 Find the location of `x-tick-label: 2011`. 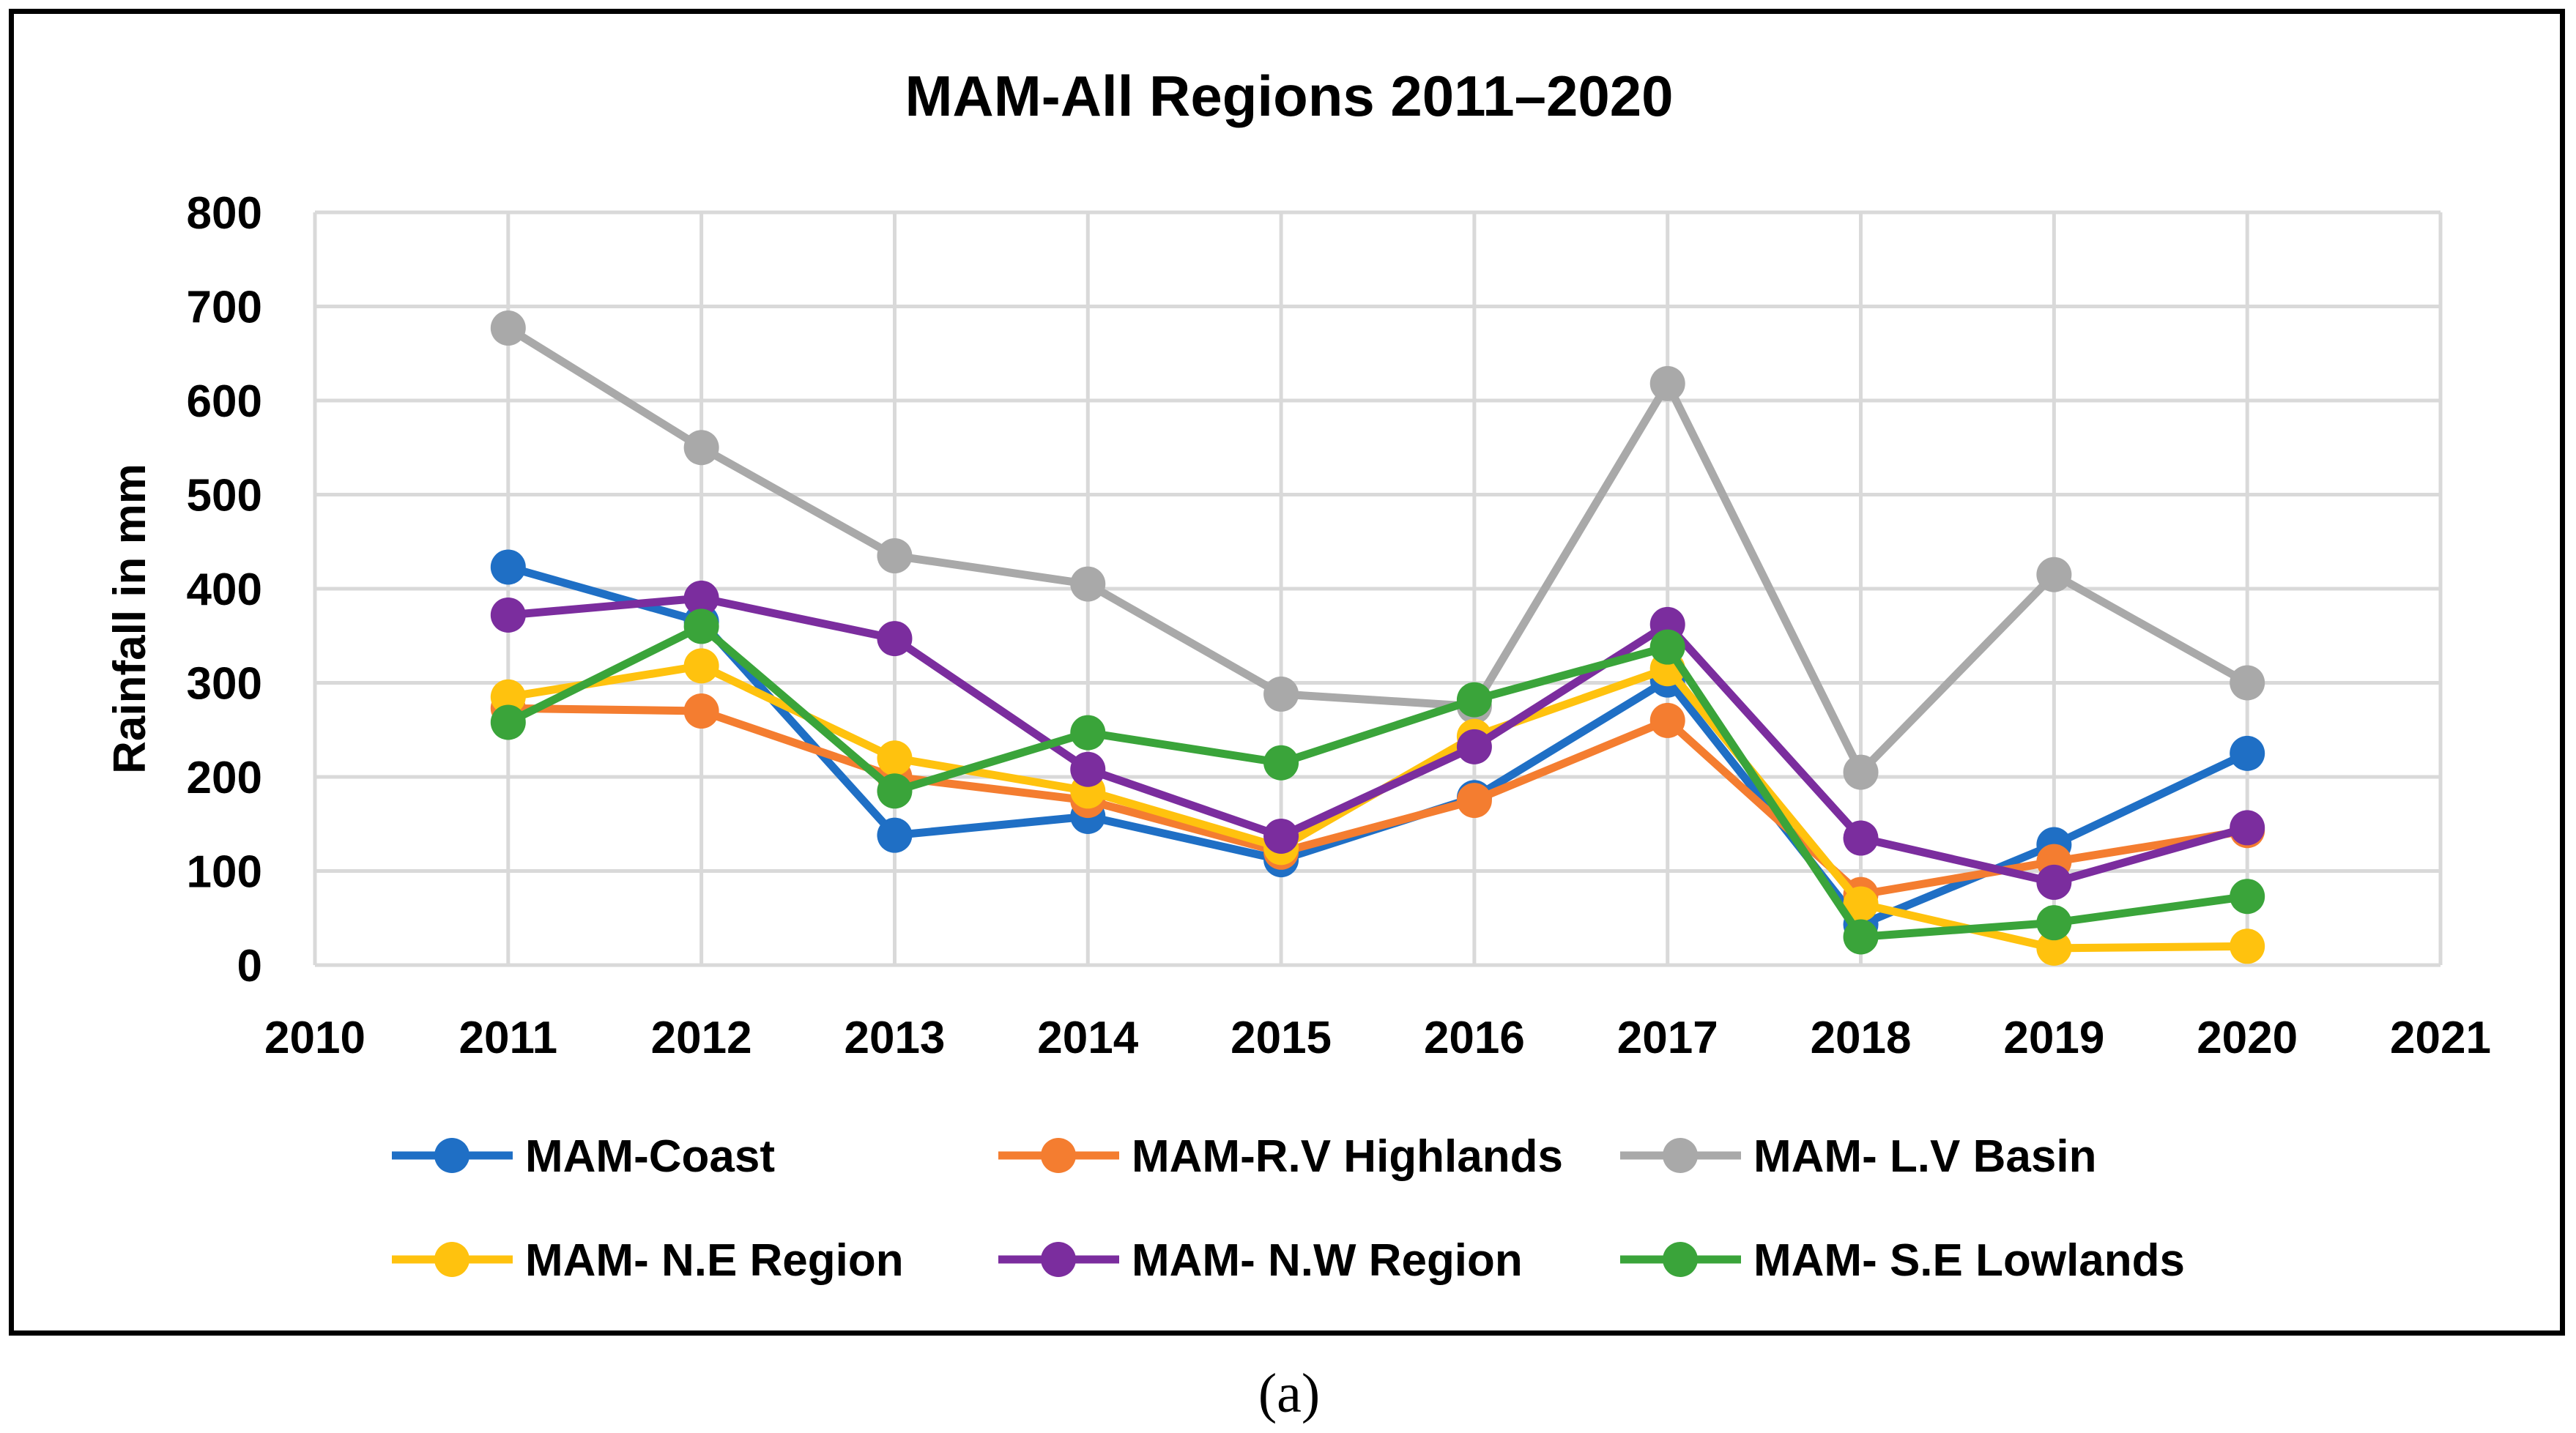

x-tick-label: 2011 is located at coordinates (508, 1038).